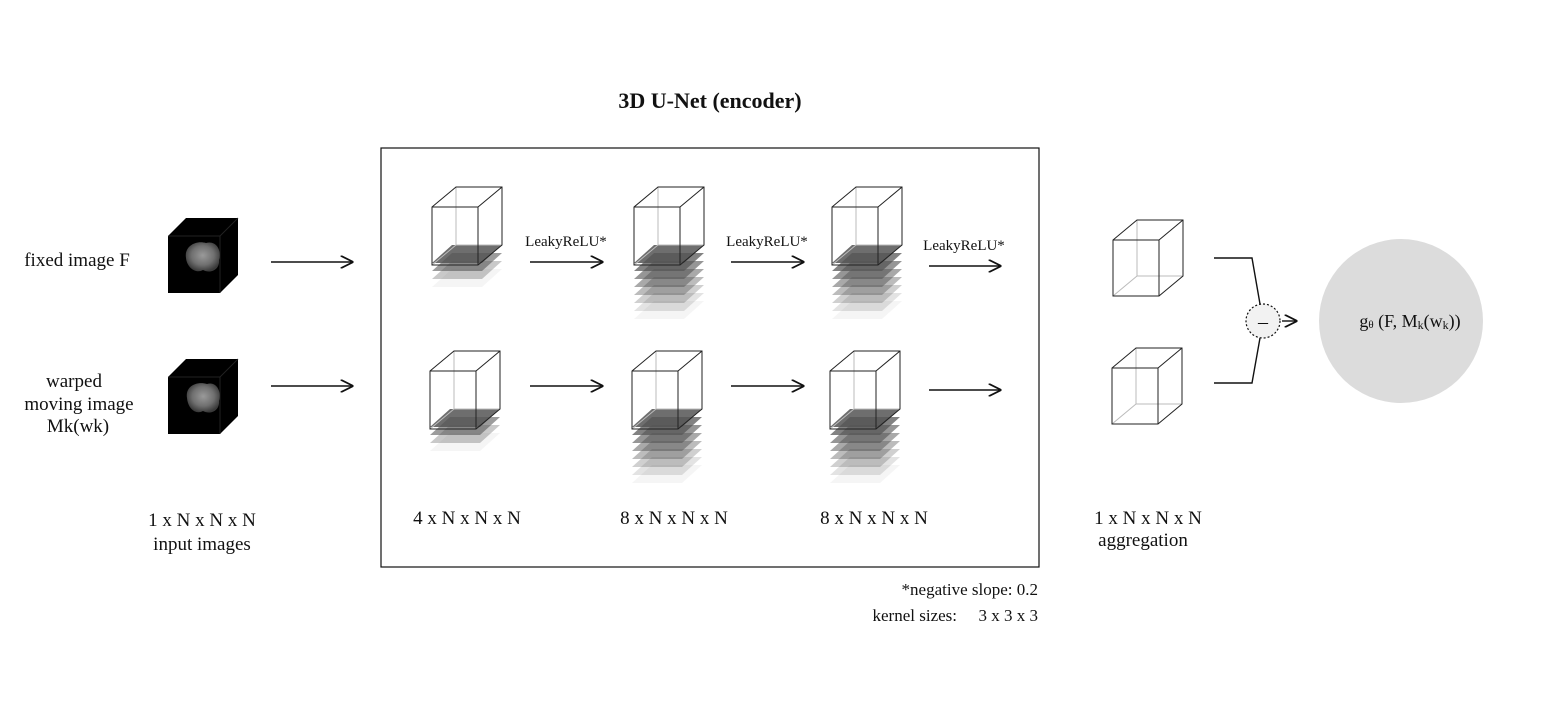 This screenshot has height=718, width=1541. Describe the element at coordinates (77, 260) in the screenshot. I see `fixed-image-label: fixed image F` at that location.